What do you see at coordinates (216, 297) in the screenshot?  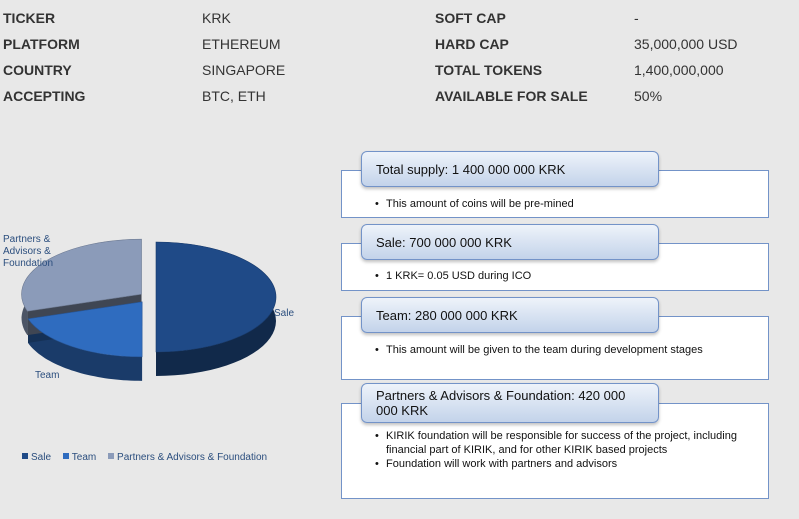 I see `pie-slice-sale` at bounding box center [216, 297].